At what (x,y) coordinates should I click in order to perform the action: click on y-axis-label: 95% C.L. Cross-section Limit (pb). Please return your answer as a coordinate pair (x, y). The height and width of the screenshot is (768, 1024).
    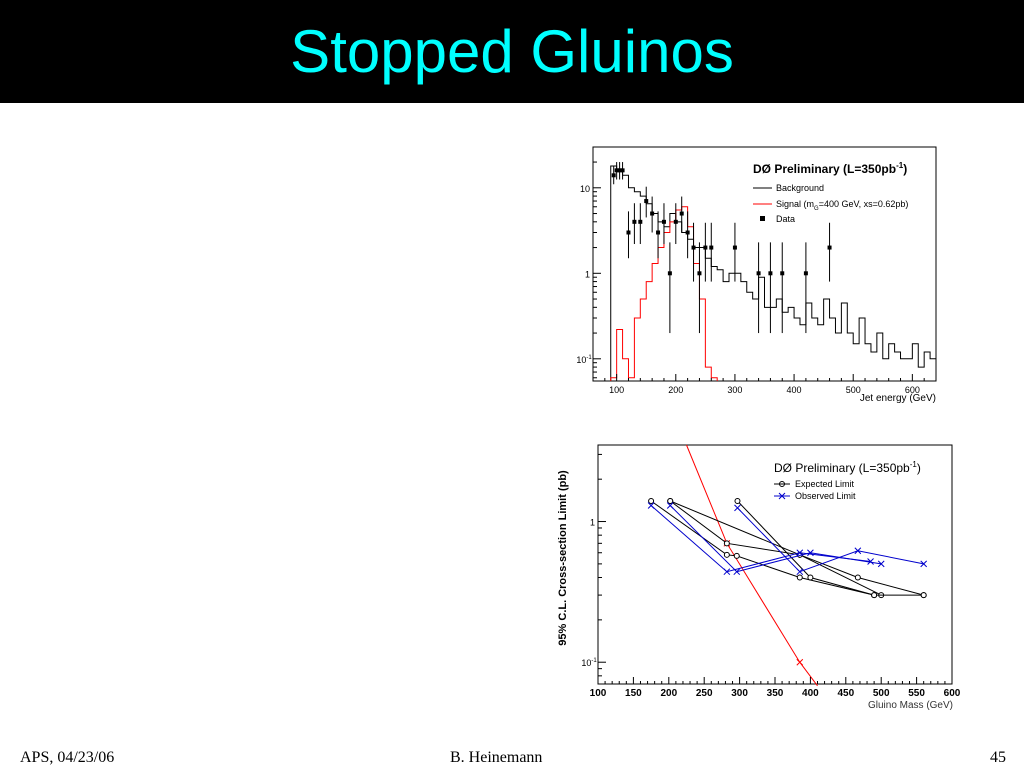
    Looking at the image, I should click on (563, 558).